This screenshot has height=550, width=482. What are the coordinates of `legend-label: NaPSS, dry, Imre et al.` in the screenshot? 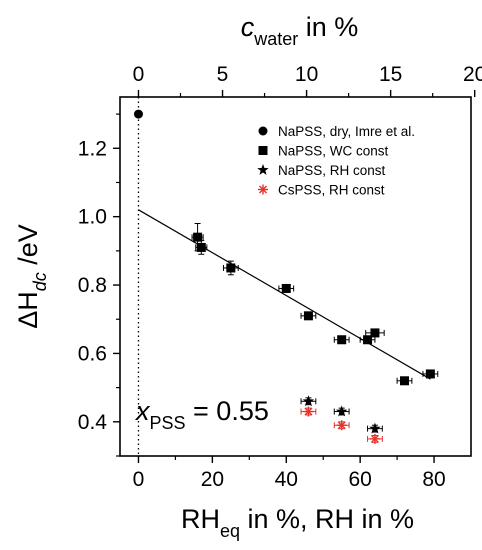 It's located at (346, 131).